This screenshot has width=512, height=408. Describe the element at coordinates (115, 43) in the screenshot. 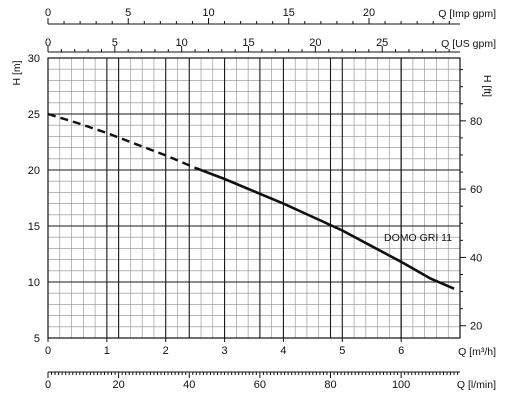

I see `top-primary-axis-tick-label: 5` at that location.